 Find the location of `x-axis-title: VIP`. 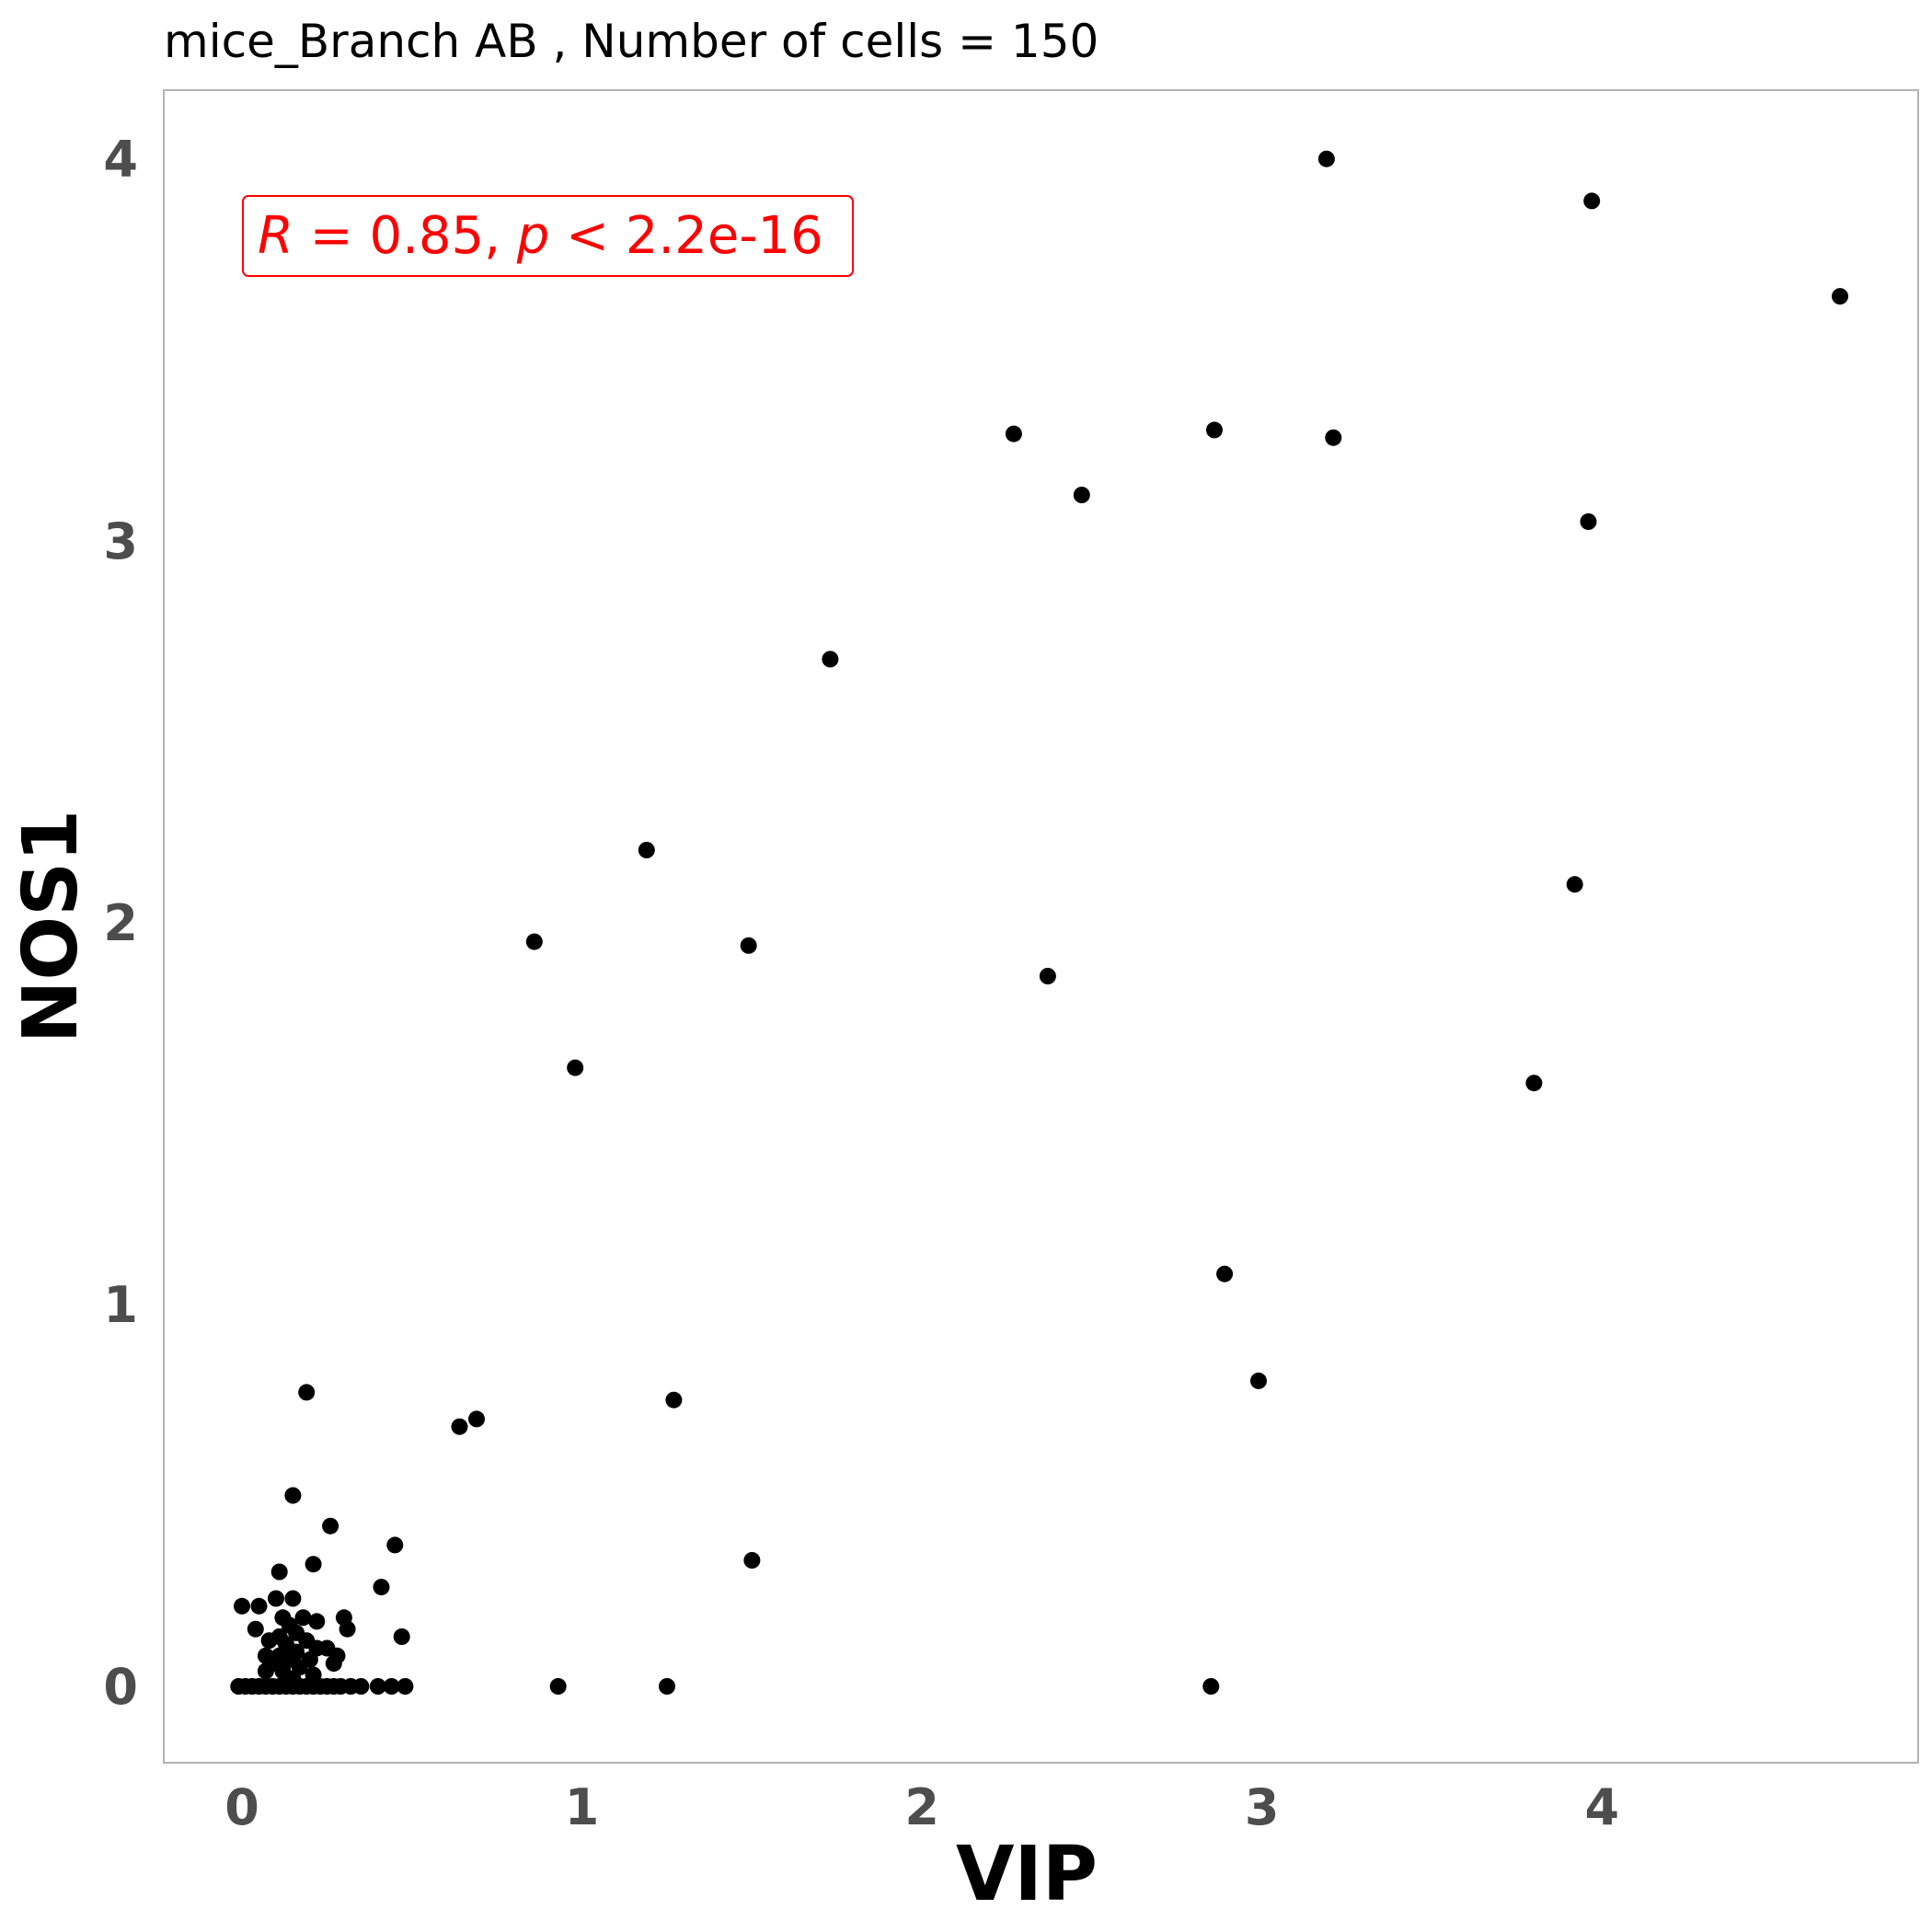

x-axis-title: VIP is located at coordinates (1027, 1874).